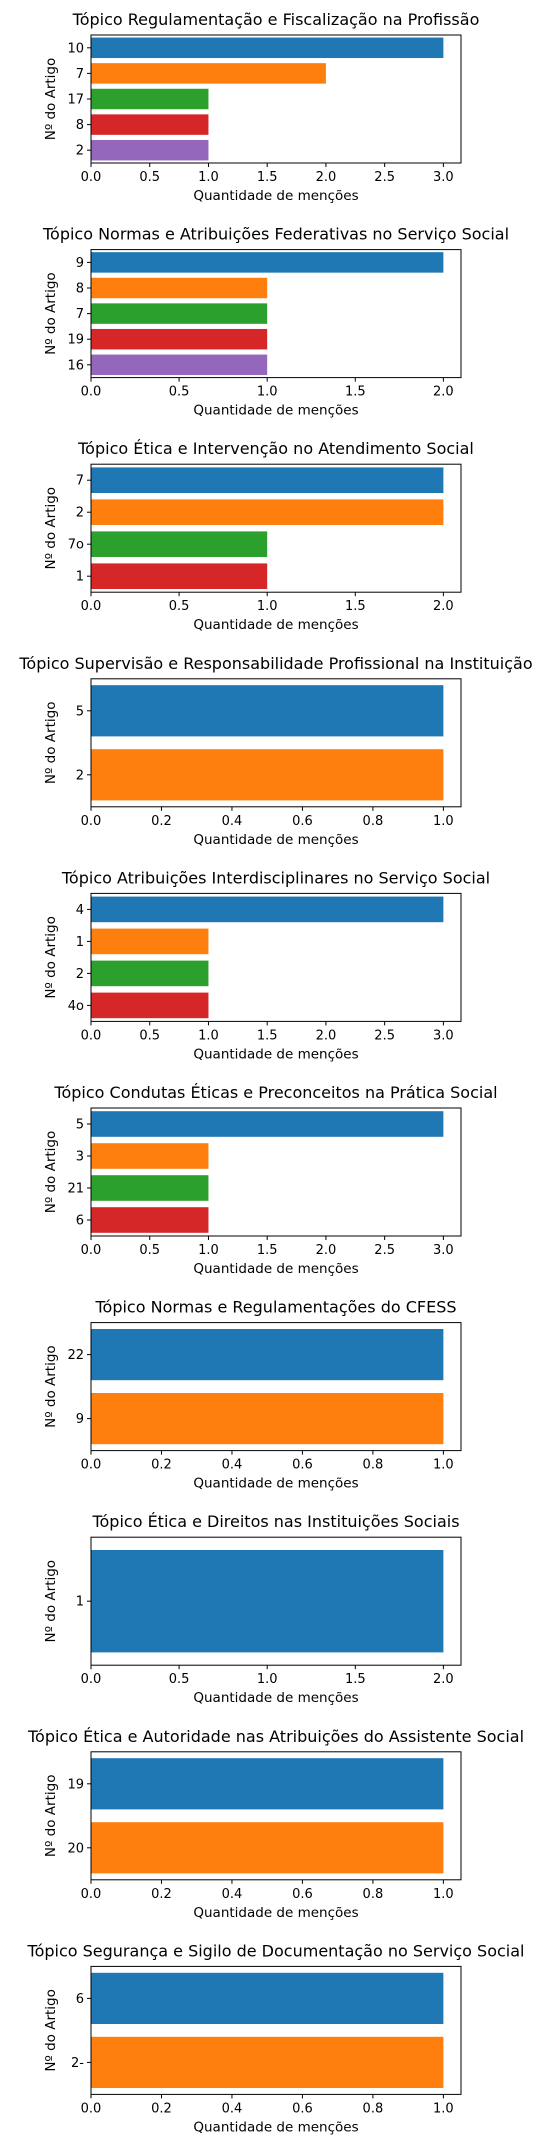 The width and height of the screenshot is (552, 2146). What do you see at coordinates (384, 1035) in the screenshot?
I see `x-tick-label: 2.5` at bounding box center [384, 1035].